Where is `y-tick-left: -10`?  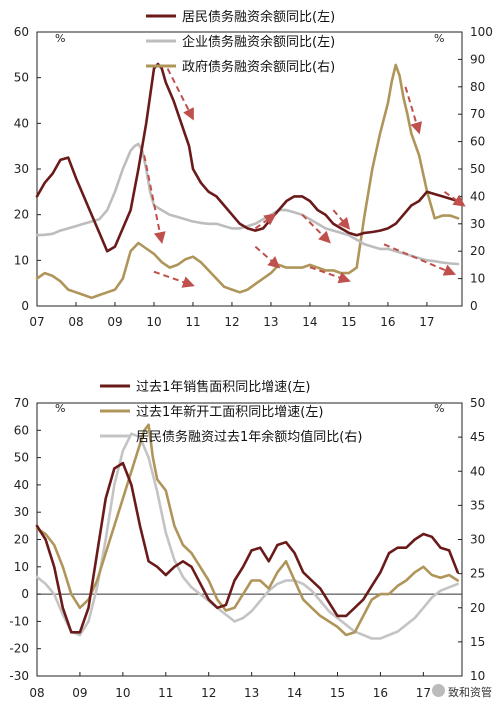
y-tick-left: -10 is located at coordinates (19, 621).